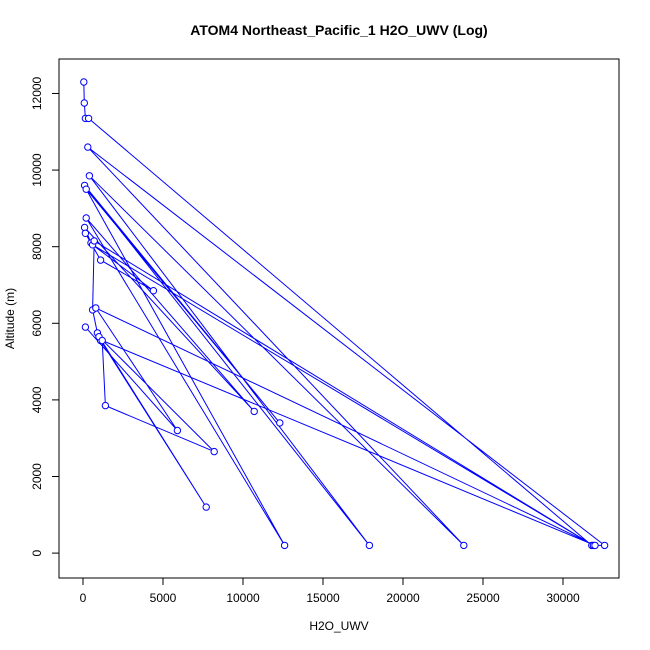 The width and height of the screenshot is (650, 650). Describe the element at coordinates (37, 552) in the screenshot. I see `y-tick-label: 0` at that location.